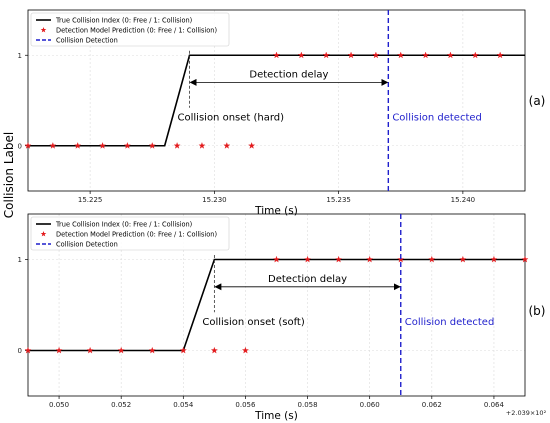 This screenshot has width=550, height=423. I want to click on x-tick-label: 0.052, so click(121, 405).